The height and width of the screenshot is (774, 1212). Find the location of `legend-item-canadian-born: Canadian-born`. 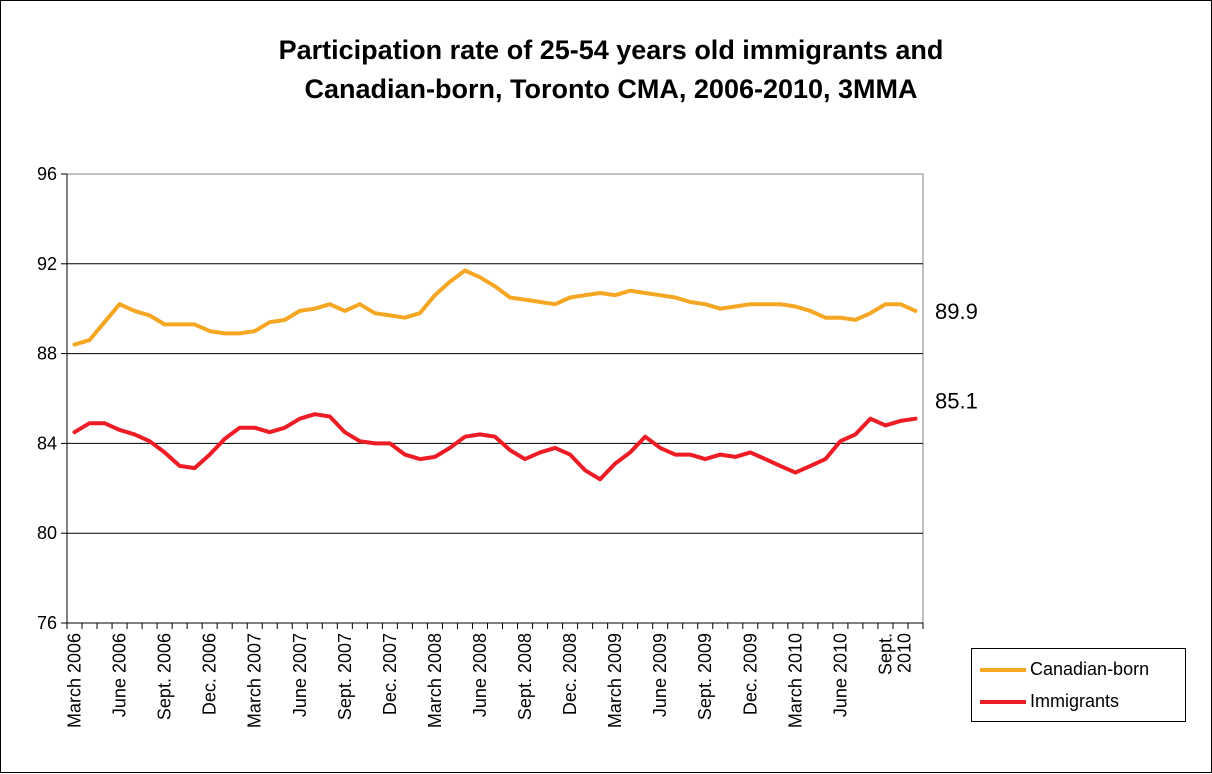

legend-item-canadian-born: Canadian-born is located at coordinates (1078, 669).